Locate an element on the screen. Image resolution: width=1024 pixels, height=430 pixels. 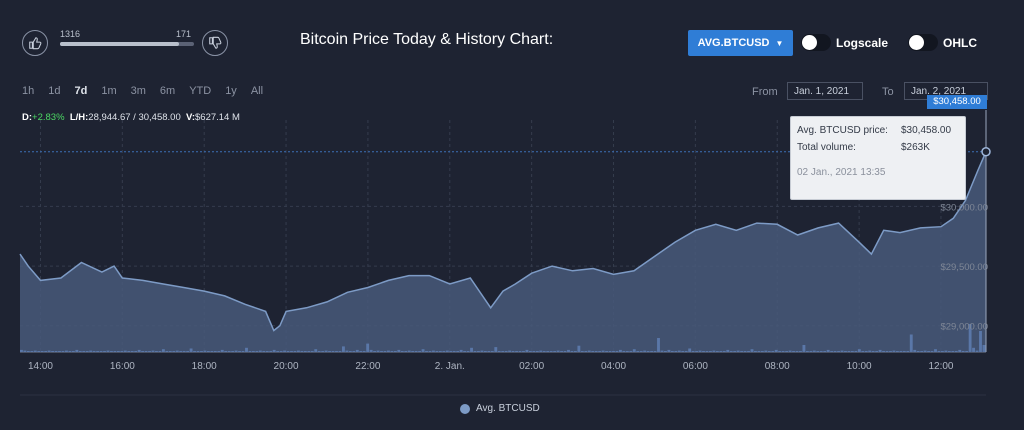
series-select-button: AVG.BTCUSD ▼ is located at coordinates (740, 43).